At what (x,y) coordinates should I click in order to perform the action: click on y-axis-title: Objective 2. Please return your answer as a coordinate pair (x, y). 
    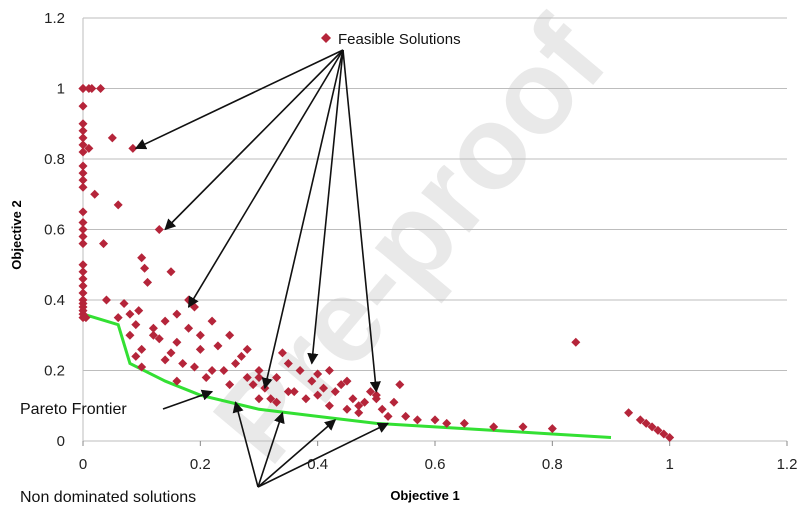
    Looking at the image, I should click on (16, 234).